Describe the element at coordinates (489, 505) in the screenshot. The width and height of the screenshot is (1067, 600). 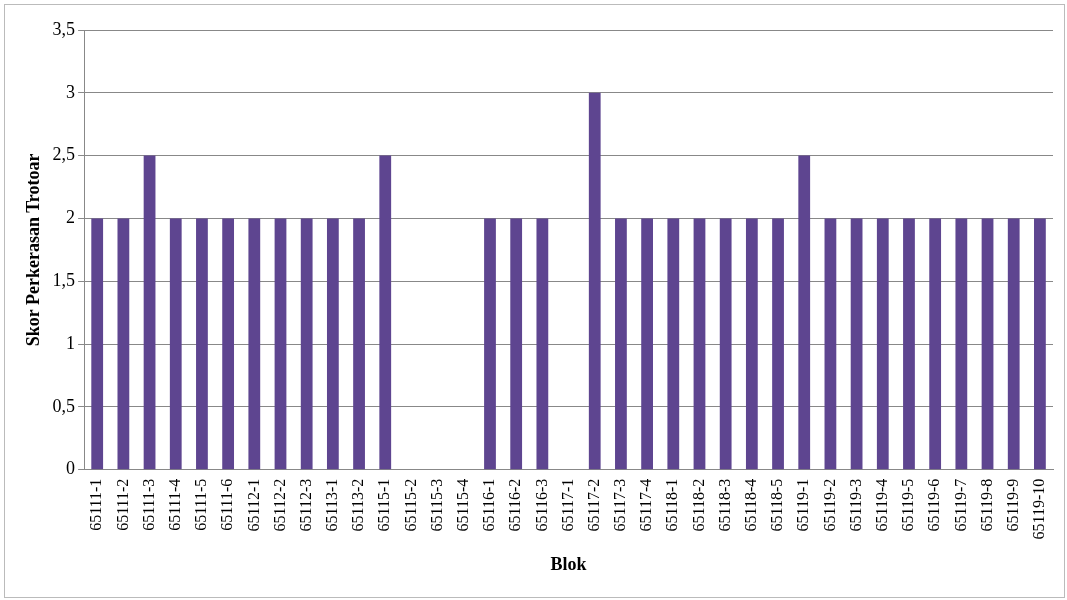
I see `x-tick-label: 65116-1` at that location.